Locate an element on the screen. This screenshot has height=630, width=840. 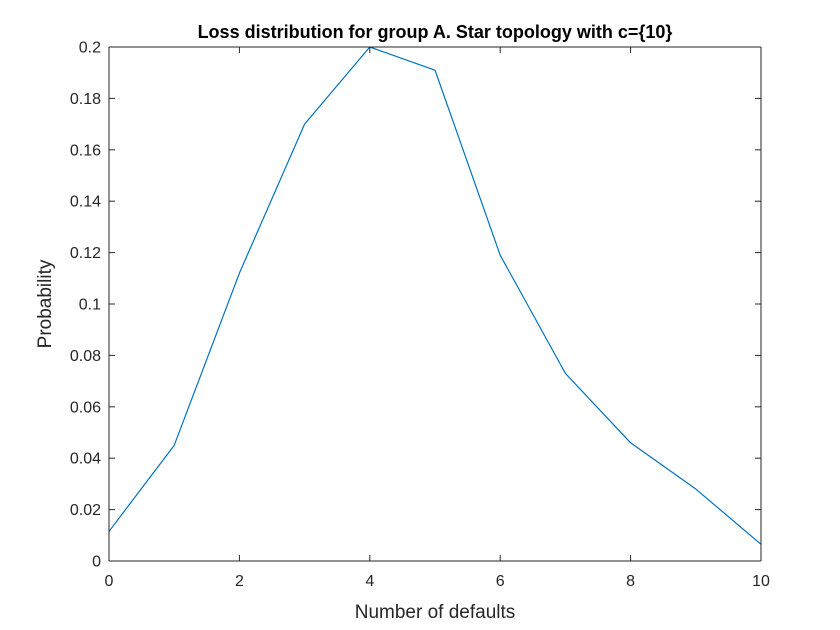
x-tick-label: 2 is located at coordinates (239, 581).